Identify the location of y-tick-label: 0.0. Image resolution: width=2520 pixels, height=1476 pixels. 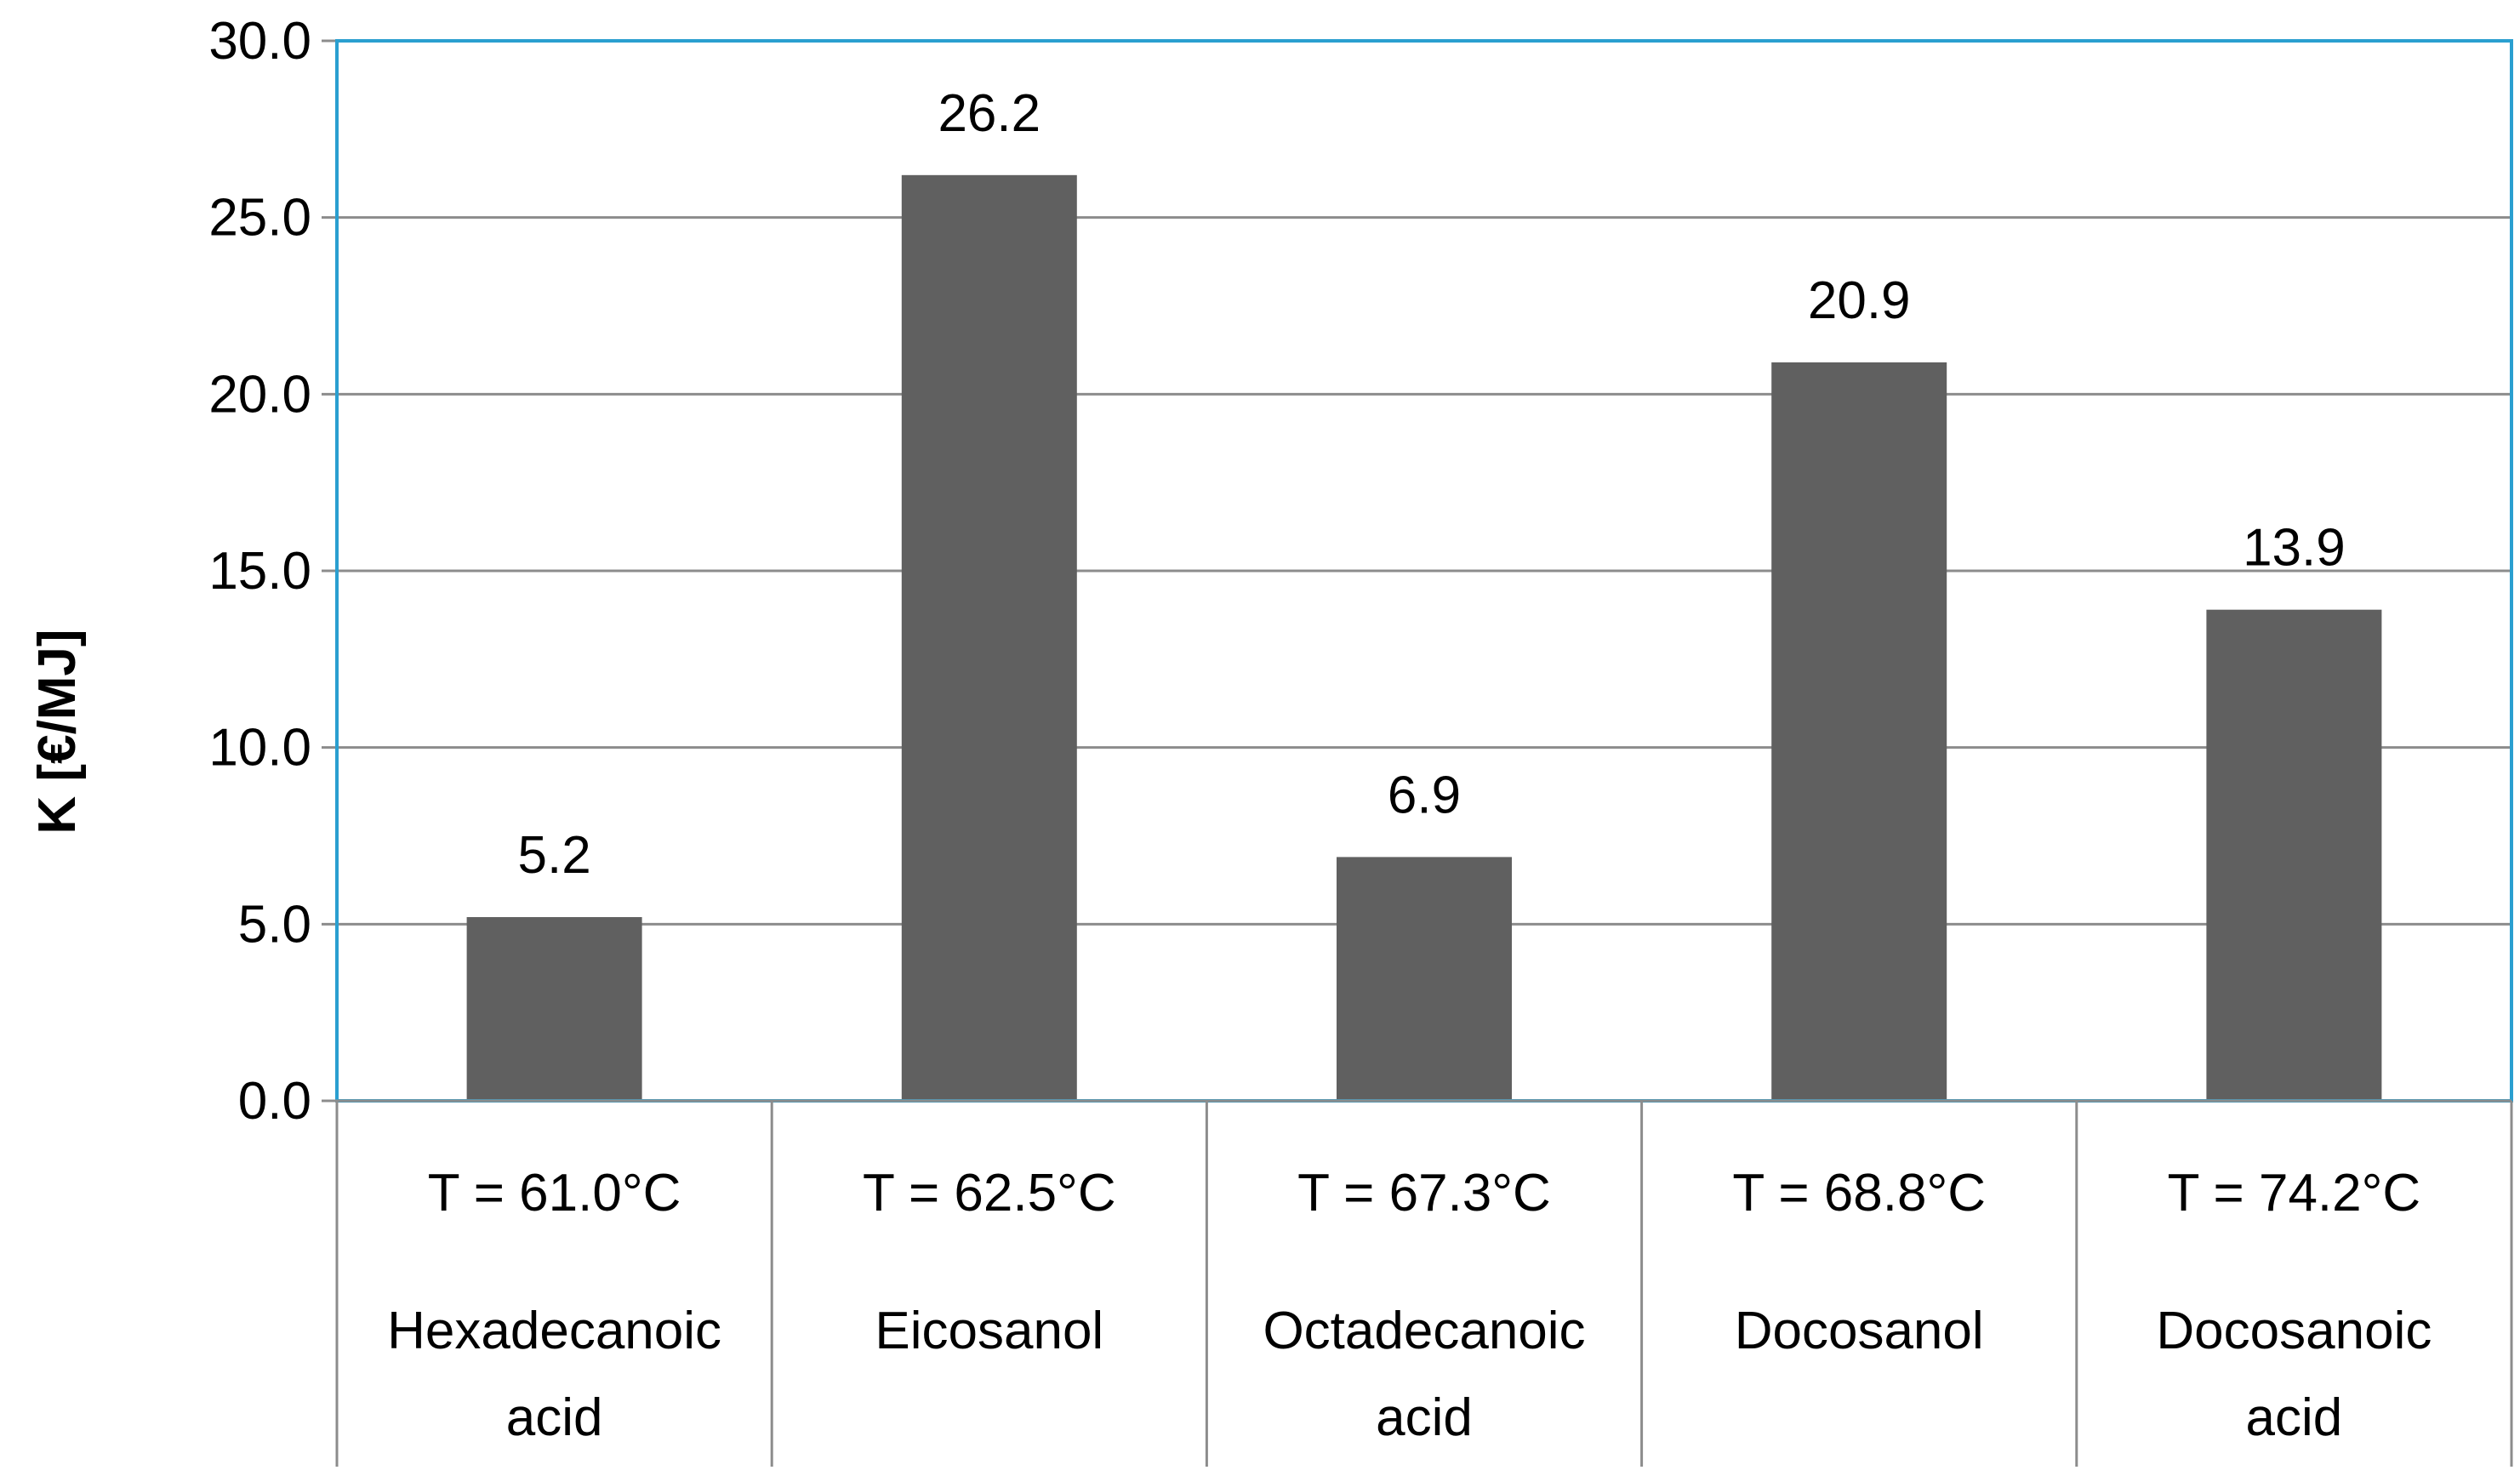
(274, 1101).